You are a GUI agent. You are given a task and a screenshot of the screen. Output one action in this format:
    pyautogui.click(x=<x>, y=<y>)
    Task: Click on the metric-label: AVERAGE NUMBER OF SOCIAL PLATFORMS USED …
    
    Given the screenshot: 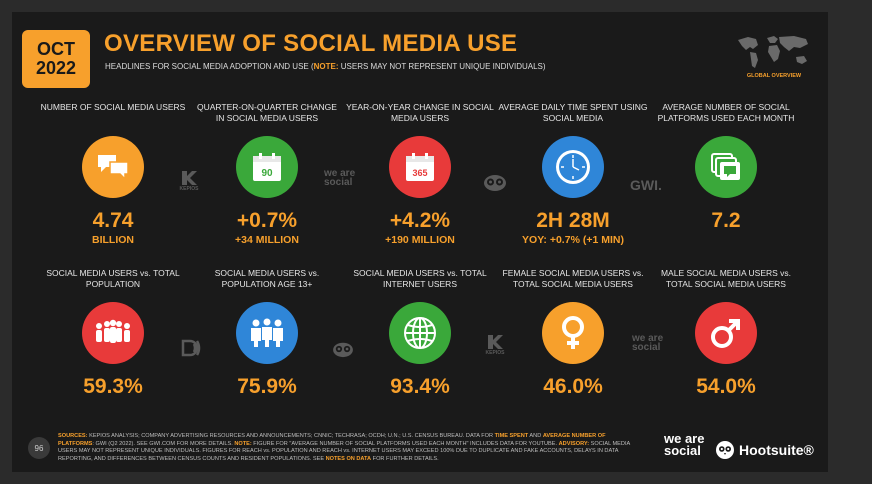 What is the action you would take?
    pyautogui.click(x=726, y=112)
    